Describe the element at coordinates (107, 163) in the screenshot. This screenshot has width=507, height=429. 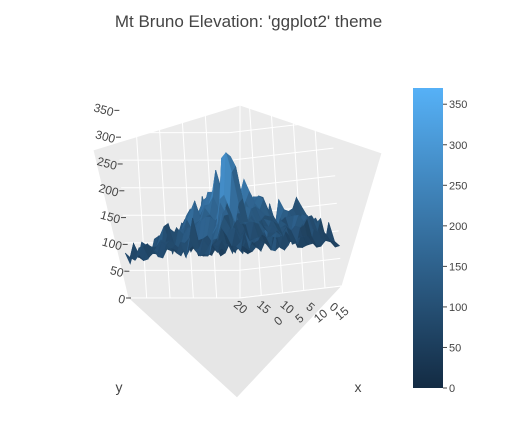
I see `z-tick-label: 250` at that location.